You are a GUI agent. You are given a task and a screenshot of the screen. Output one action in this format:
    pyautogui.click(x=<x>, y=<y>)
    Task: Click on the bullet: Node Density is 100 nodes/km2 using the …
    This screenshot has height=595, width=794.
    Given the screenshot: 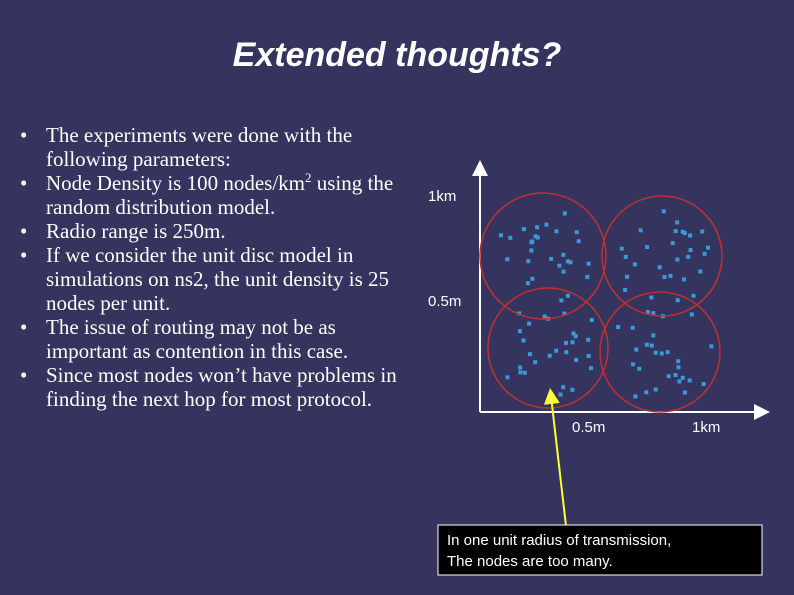 What is the action you would take?
    pyautogui.click(x=210, y=195)
    